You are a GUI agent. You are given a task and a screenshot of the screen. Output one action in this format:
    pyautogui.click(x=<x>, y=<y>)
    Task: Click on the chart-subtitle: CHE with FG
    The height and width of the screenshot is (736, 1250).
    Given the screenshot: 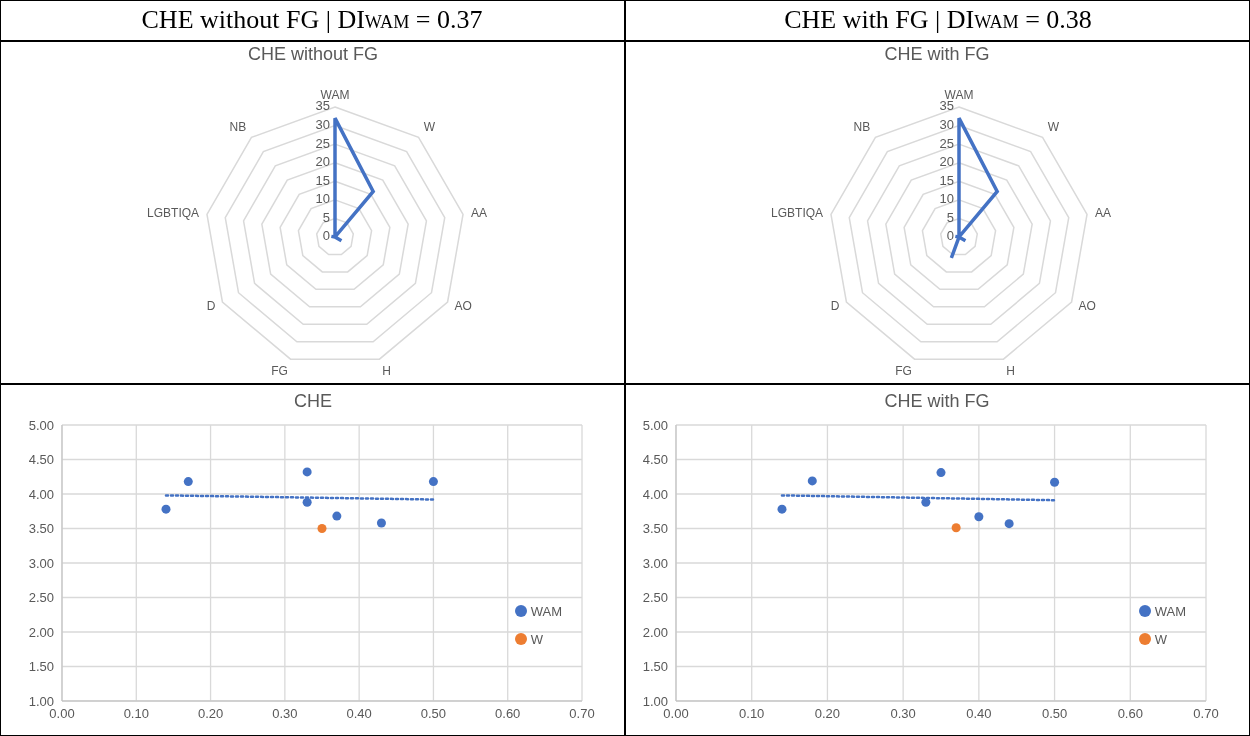 What is the action you would take?
    pyautogui.click(x=937, y=55)
    